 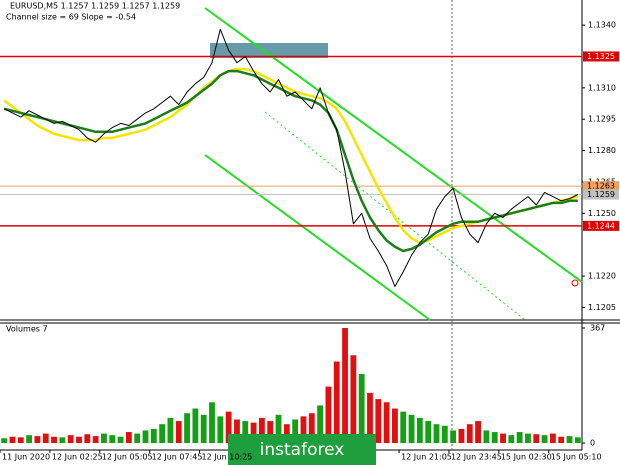 I want to click on resistance-zone, so click(x=269, y=50).